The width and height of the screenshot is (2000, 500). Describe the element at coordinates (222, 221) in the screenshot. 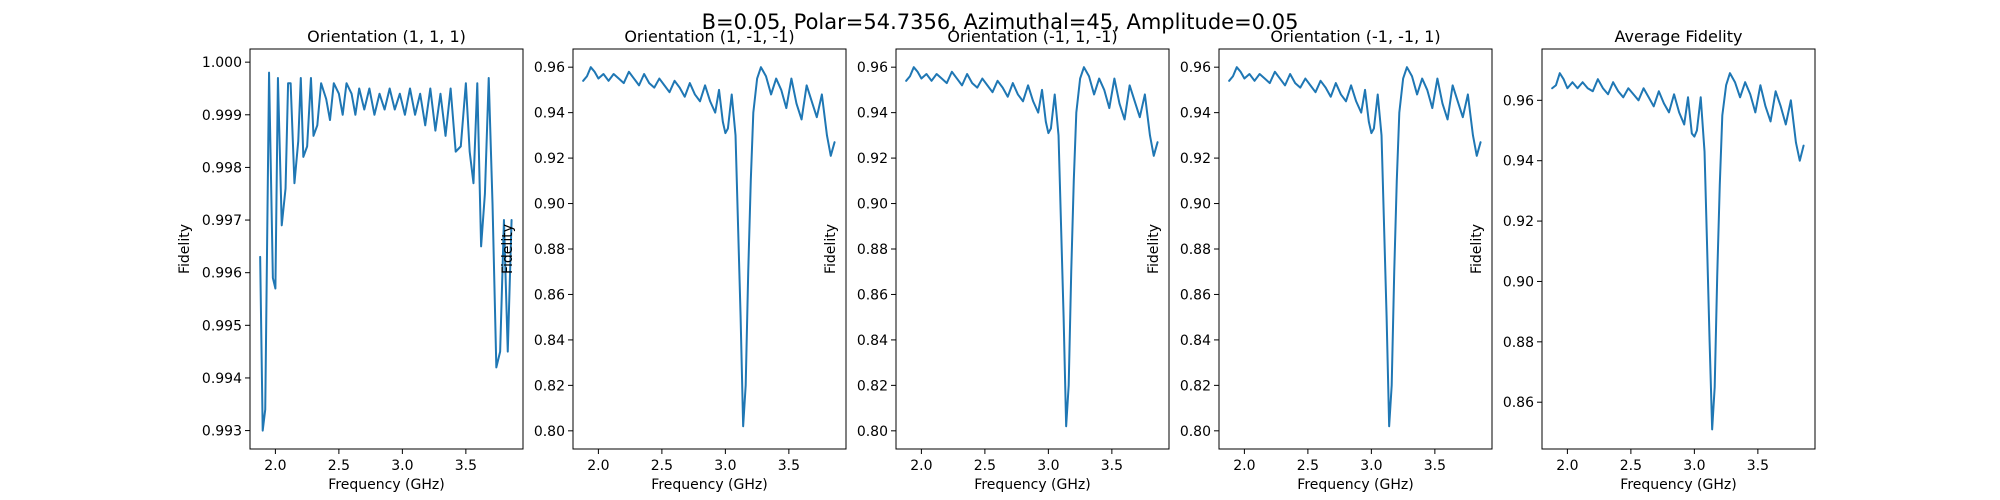

I see `y-tick-label: 0.997` at that location.